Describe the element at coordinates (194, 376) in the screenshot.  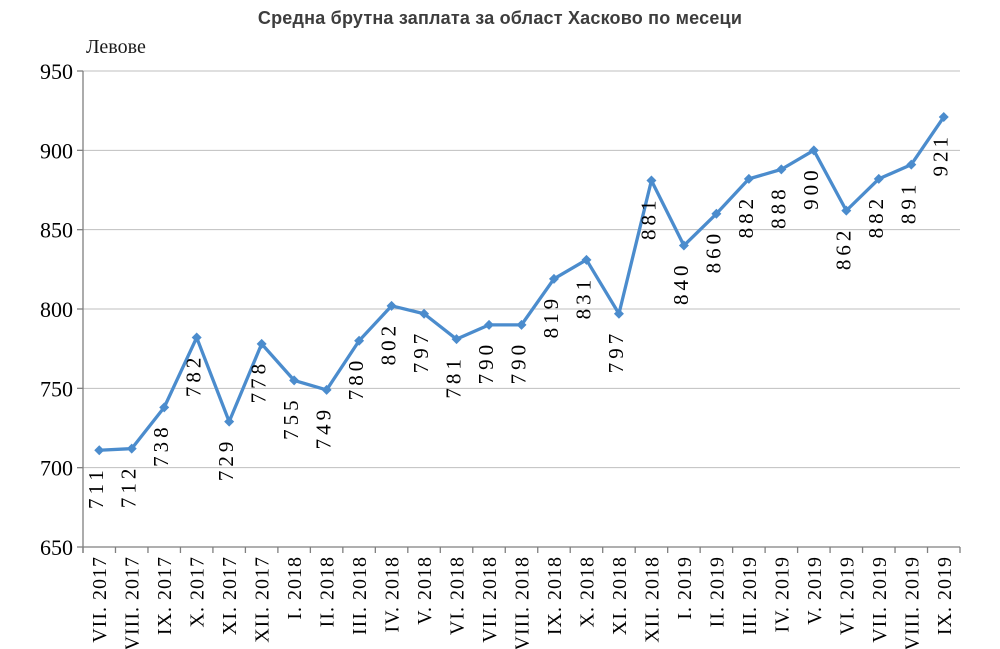
I see `data-point-label: 782` at that location.